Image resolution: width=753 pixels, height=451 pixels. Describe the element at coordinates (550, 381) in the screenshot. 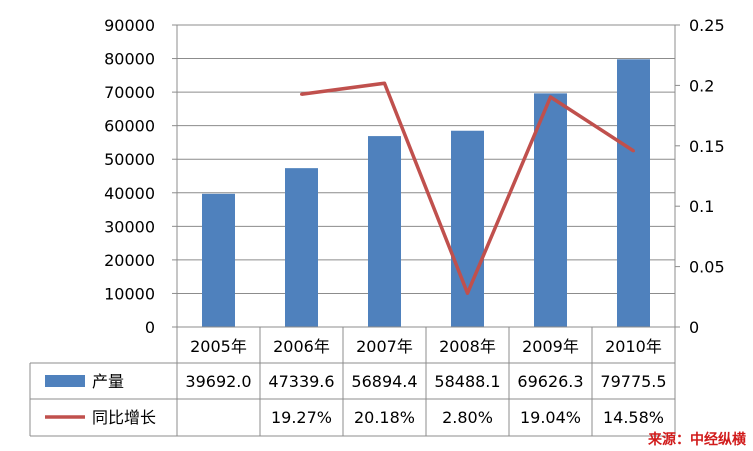

I see `data-label: 69626.3` at that location.